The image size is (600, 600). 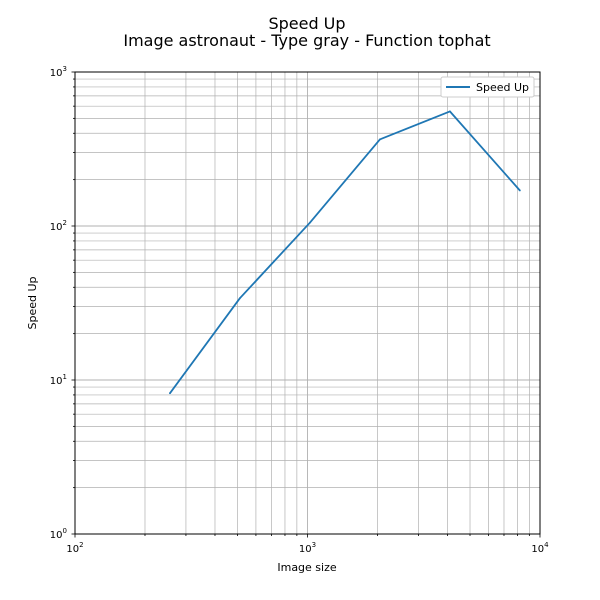 I want to click on y-tick-label-exponent: 1, so click(x=65, y=377).